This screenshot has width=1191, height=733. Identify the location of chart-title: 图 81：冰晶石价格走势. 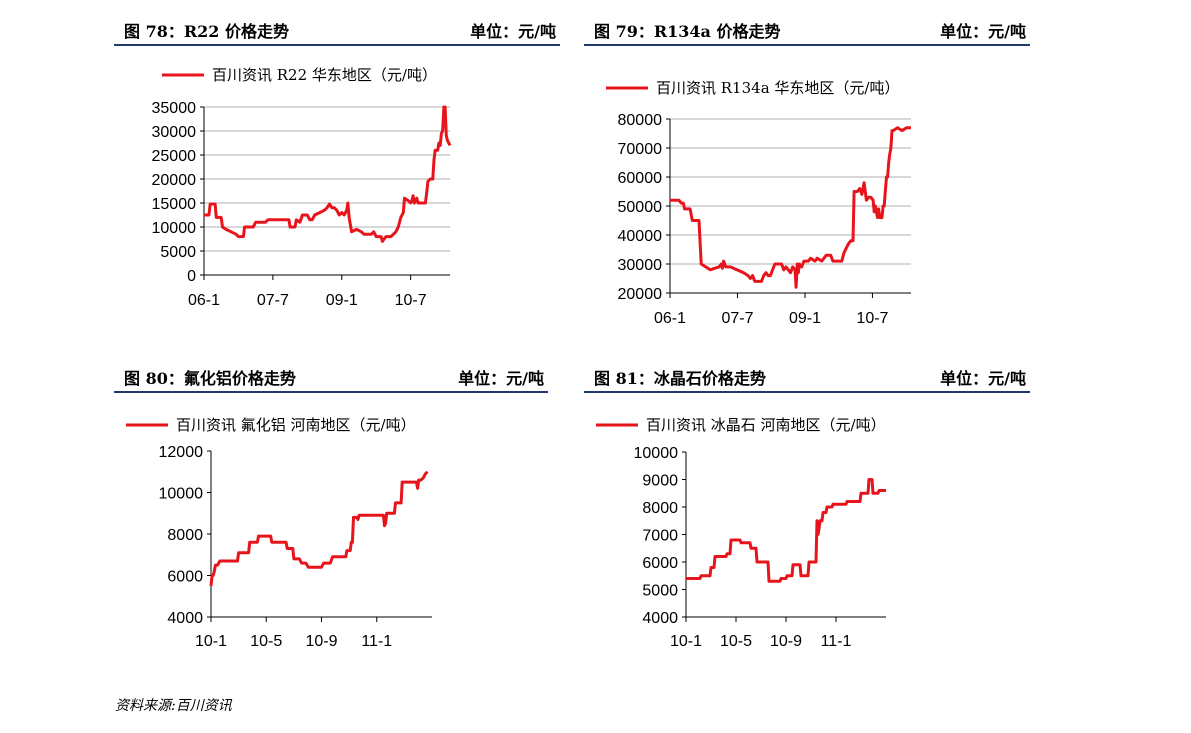
(680, 378).